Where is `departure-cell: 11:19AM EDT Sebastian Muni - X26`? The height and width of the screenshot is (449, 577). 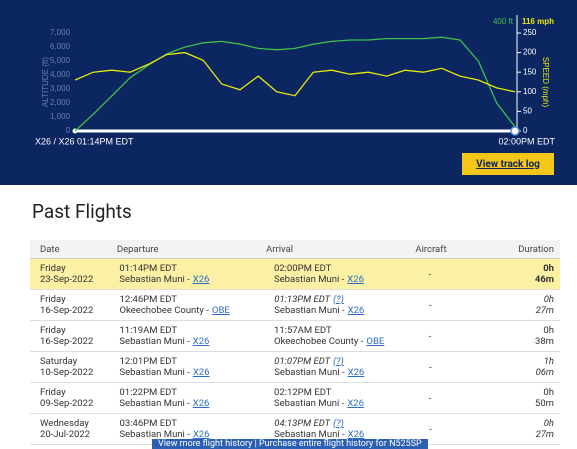
departure-cell: 11:19AM EDT Sebastian Muni - X26 is located at coordinates (186, 336).